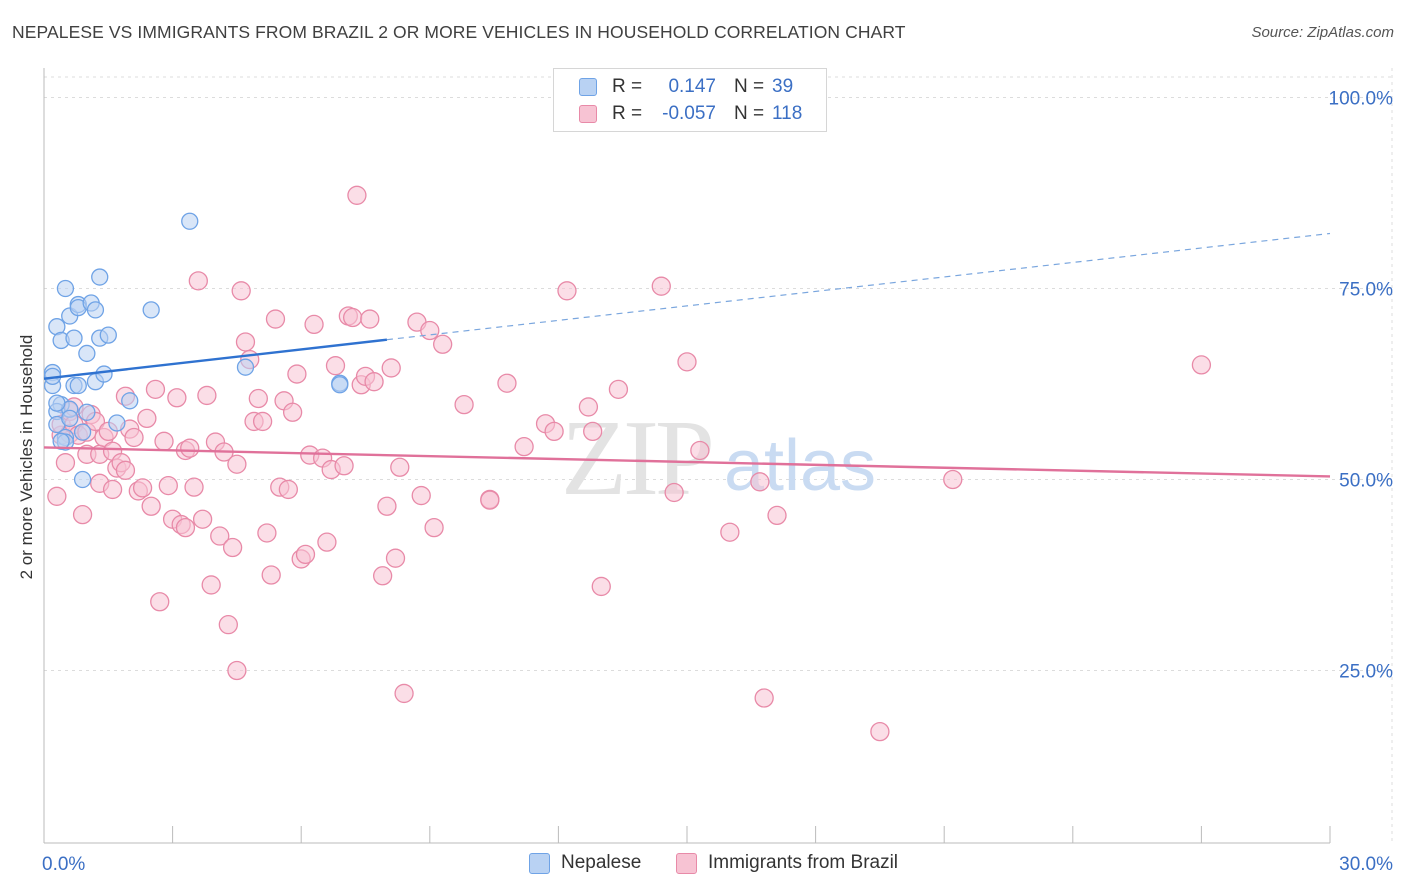 Image resolution: width=1406 pixels, height=892 pixels. I want to click on brazil-trend-line, so click(687, 462).